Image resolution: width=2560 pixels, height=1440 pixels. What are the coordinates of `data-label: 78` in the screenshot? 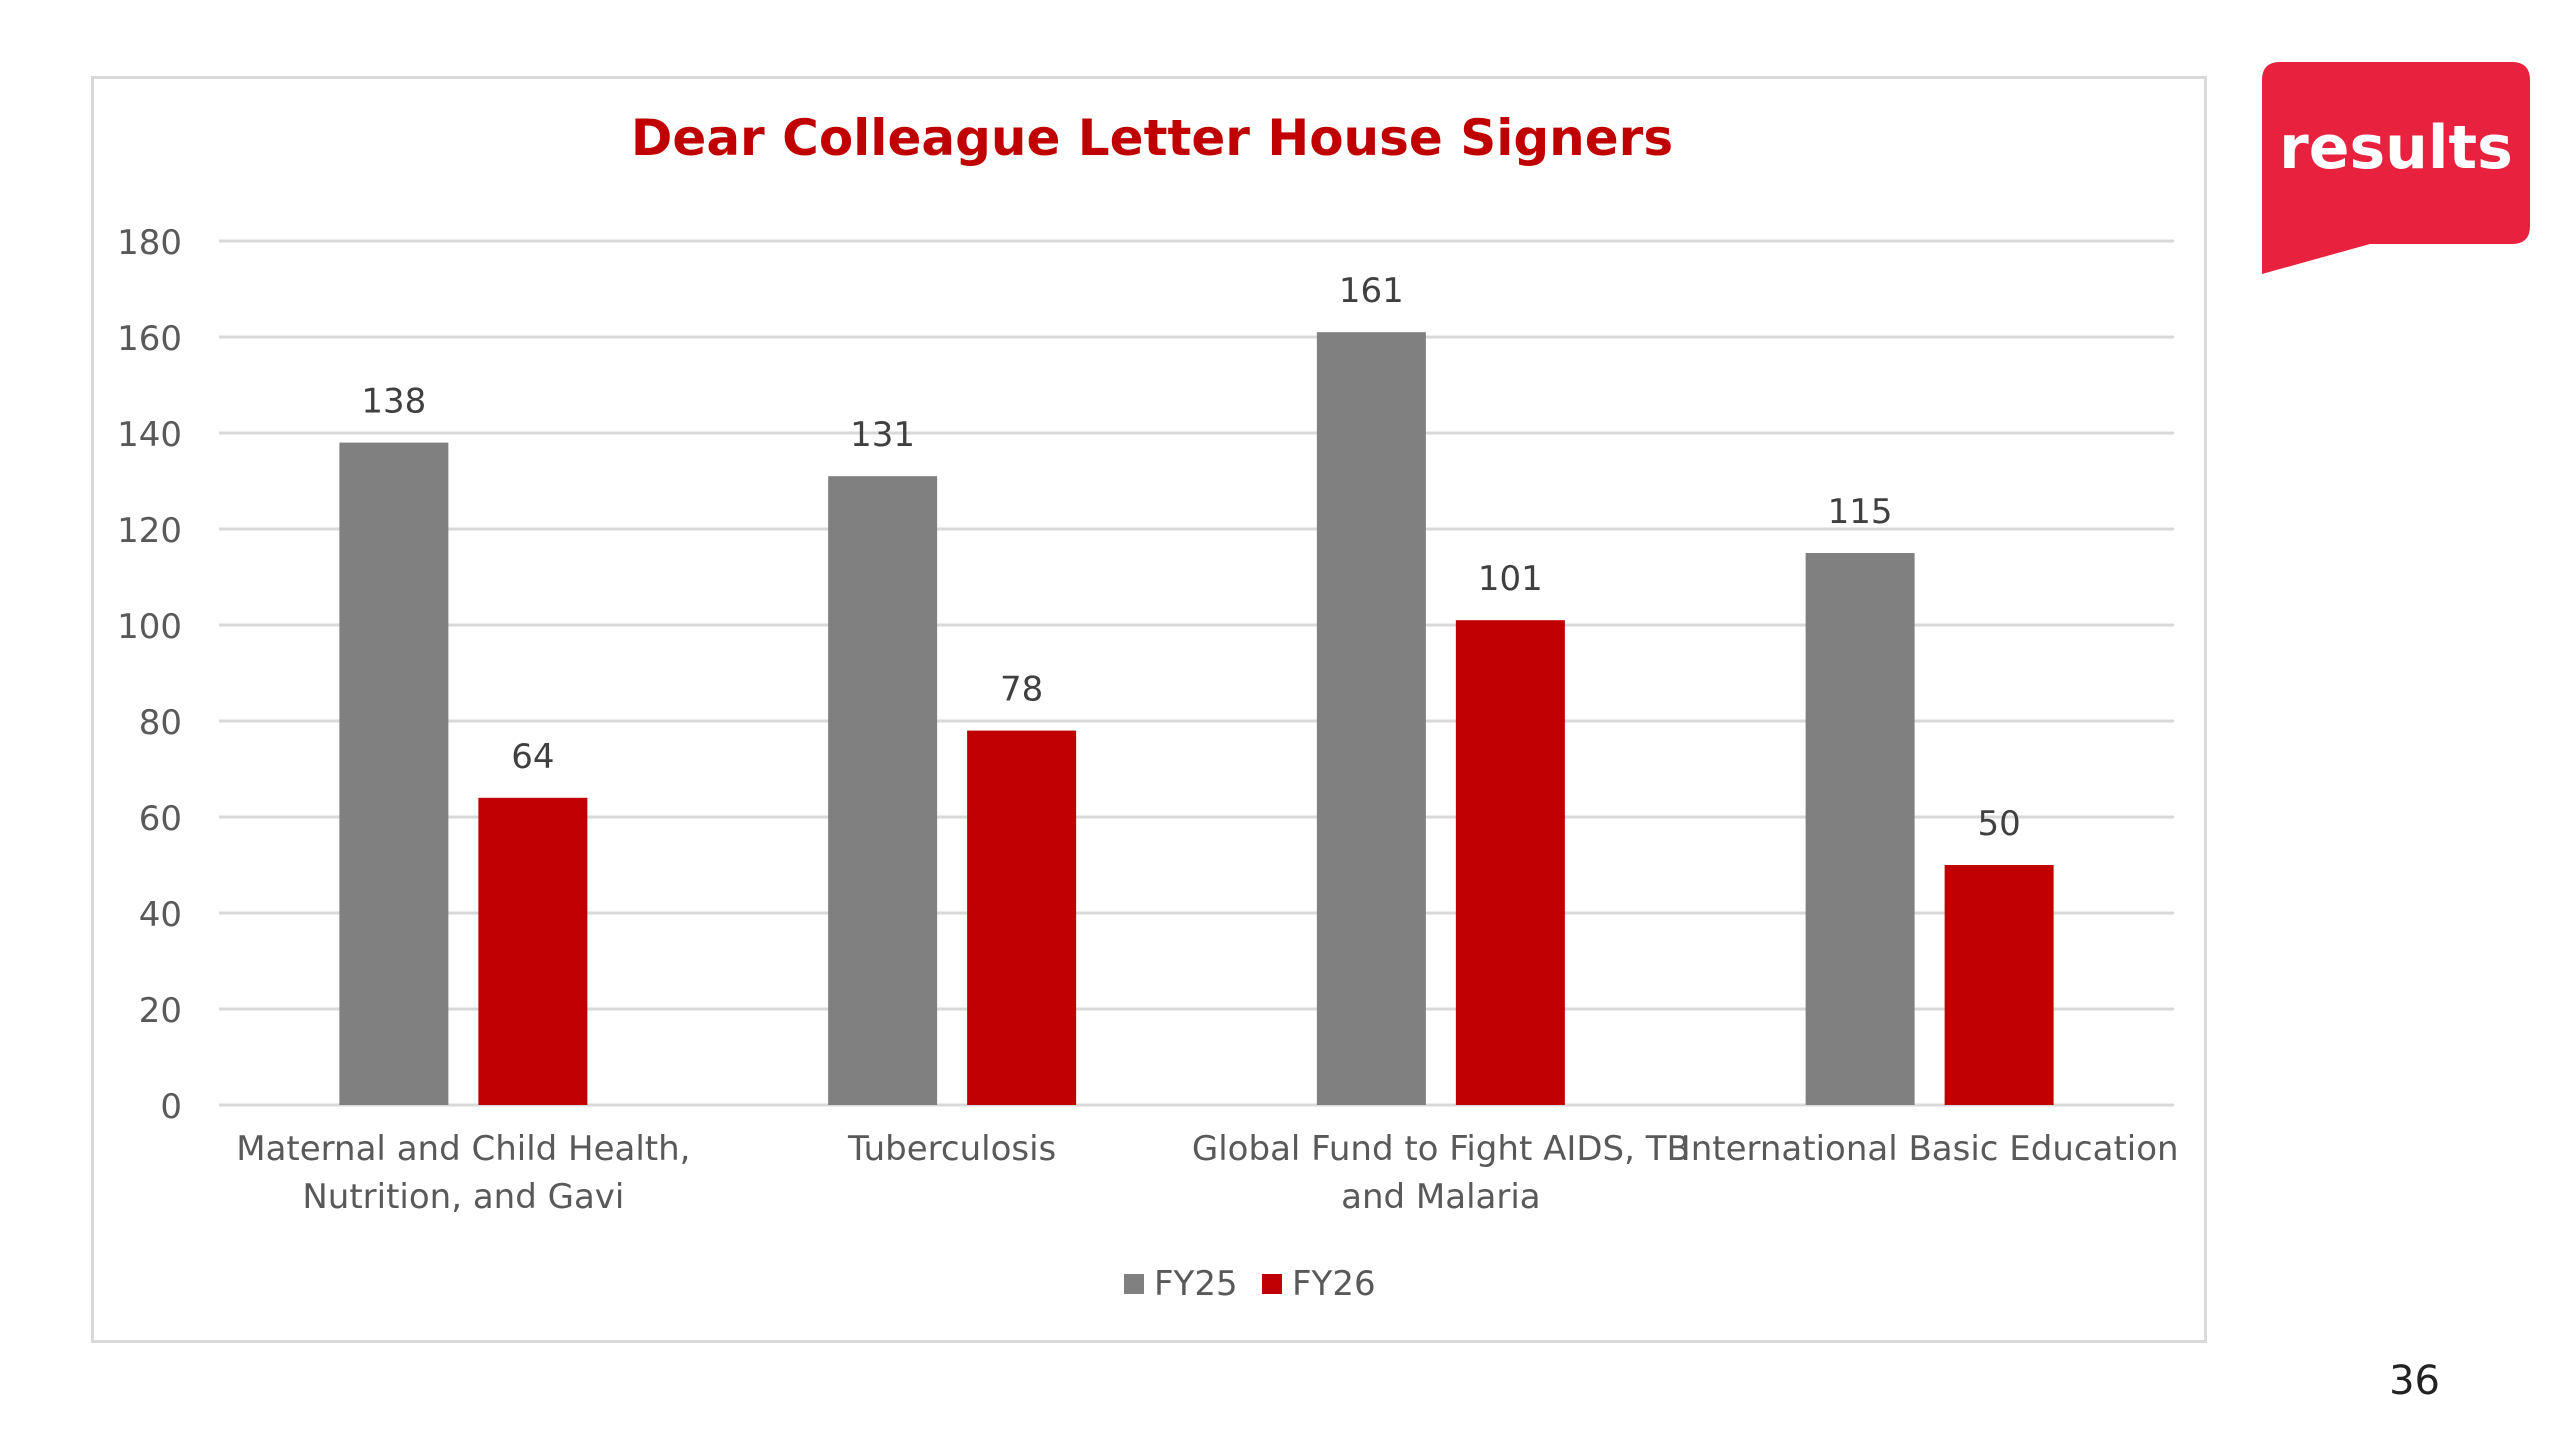 It's located at (1021, 690).